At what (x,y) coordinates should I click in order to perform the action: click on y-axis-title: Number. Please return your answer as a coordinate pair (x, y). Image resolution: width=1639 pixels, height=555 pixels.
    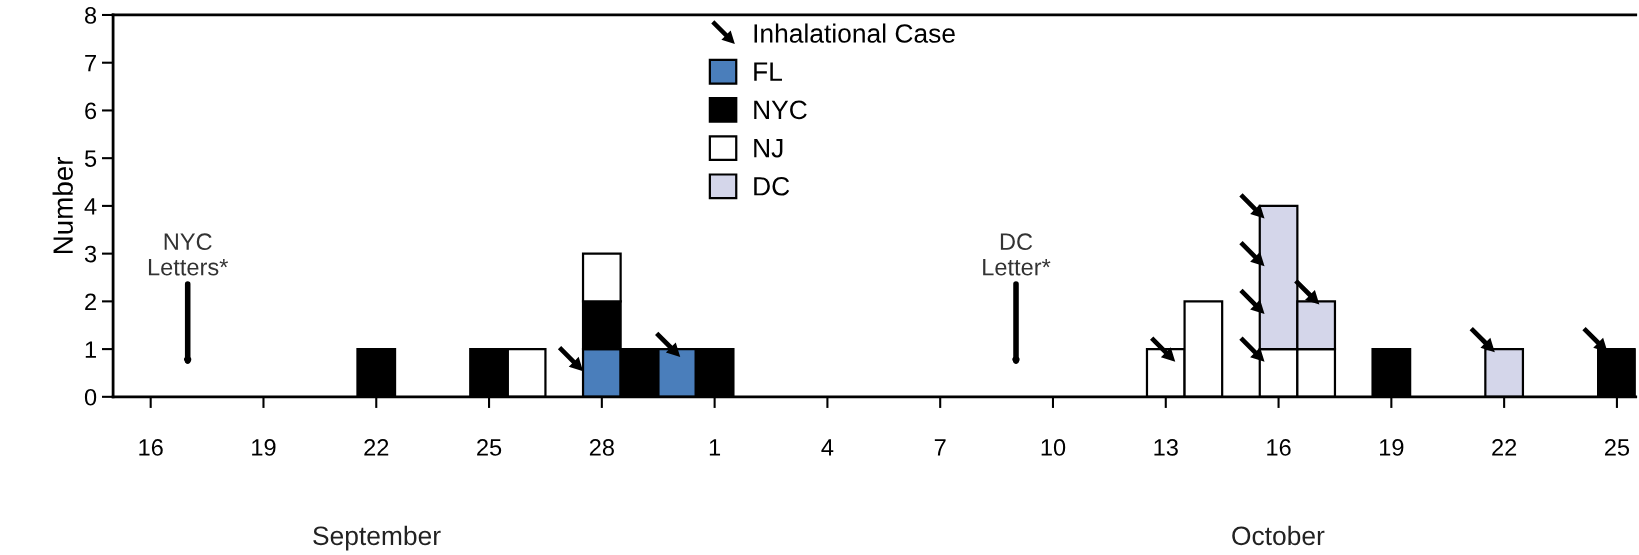
    Looking at the image, I should click on (62, 205).